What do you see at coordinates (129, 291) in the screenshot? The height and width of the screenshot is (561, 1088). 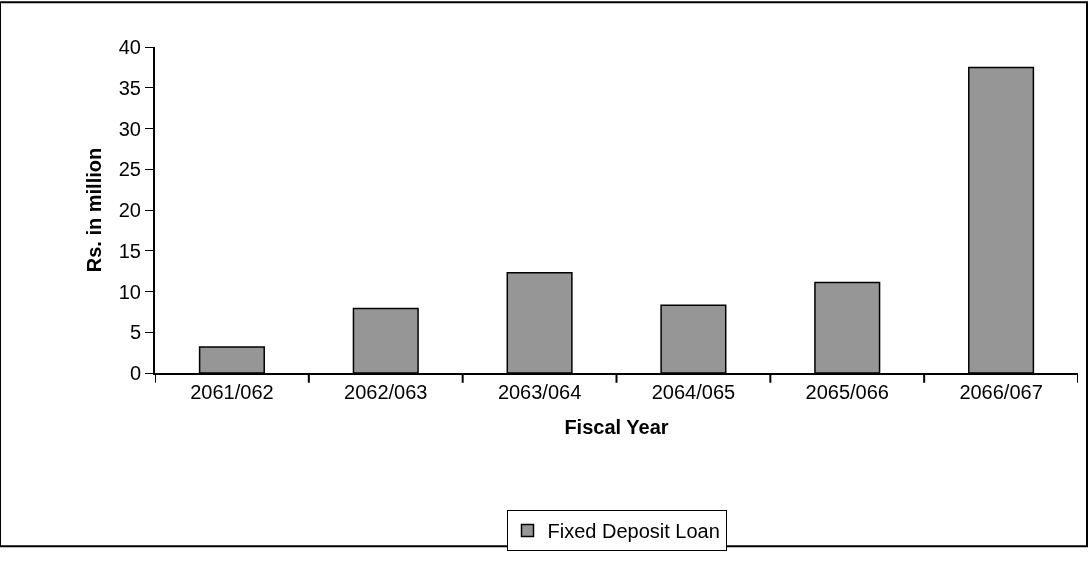 I see `y-tick-label: 10` at bounding box center [129, 291].